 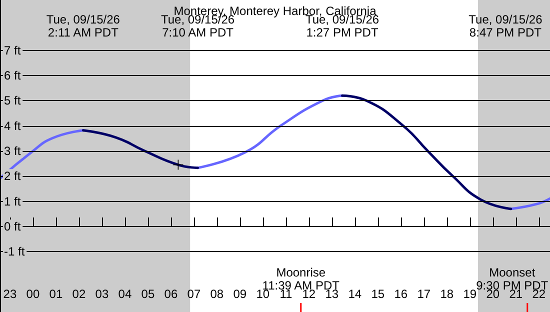 What do you see at coordinates (102, 294) in the screenshot?
I see `x-tick-label: 03` at bounding box center [102, 294].